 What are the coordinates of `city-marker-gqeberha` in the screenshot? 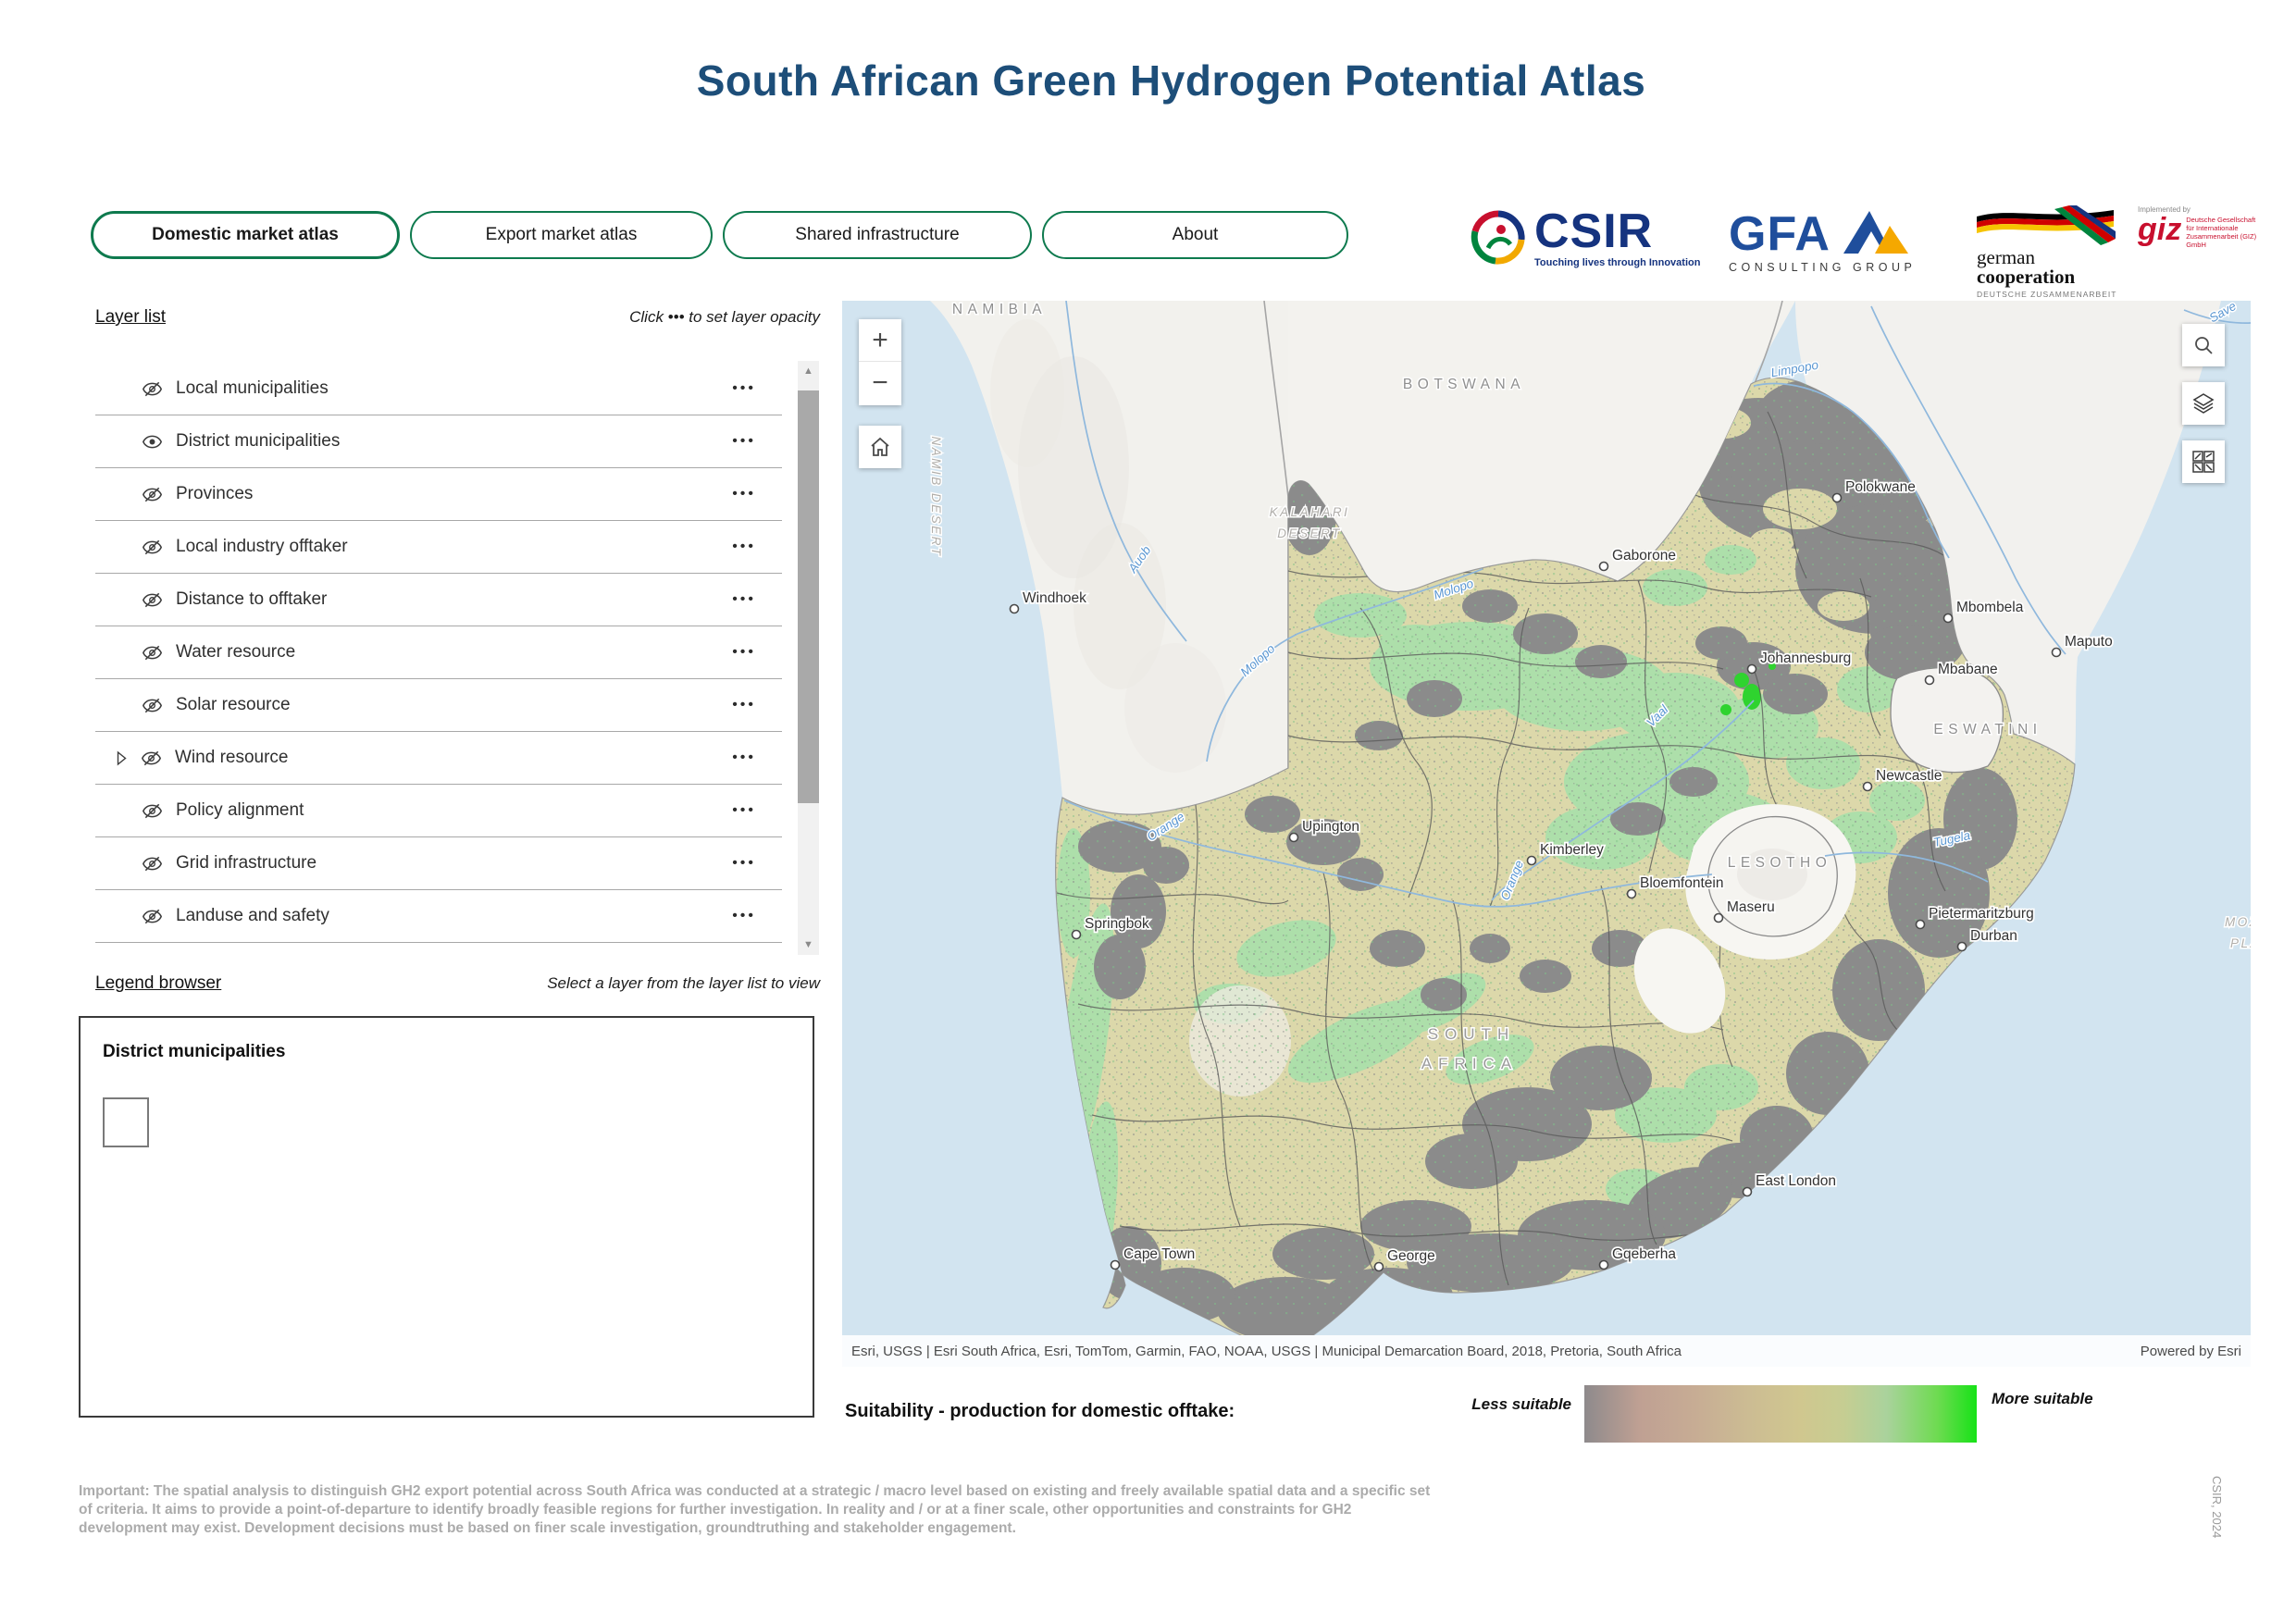 It's located at (1604, 1264).